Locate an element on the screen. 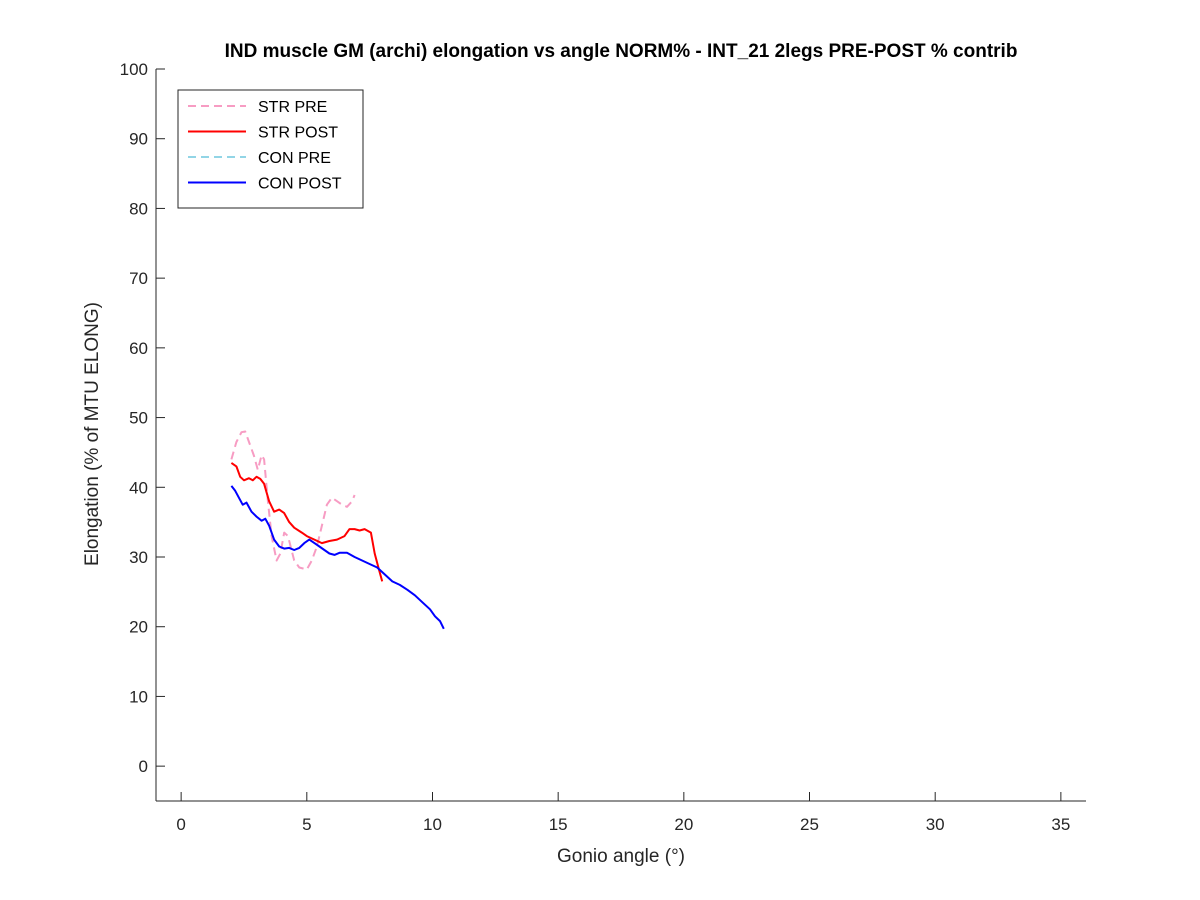 This screenshot has width=1200, height=900. x-tick-label: 25 is located at coordinates (809, 824).